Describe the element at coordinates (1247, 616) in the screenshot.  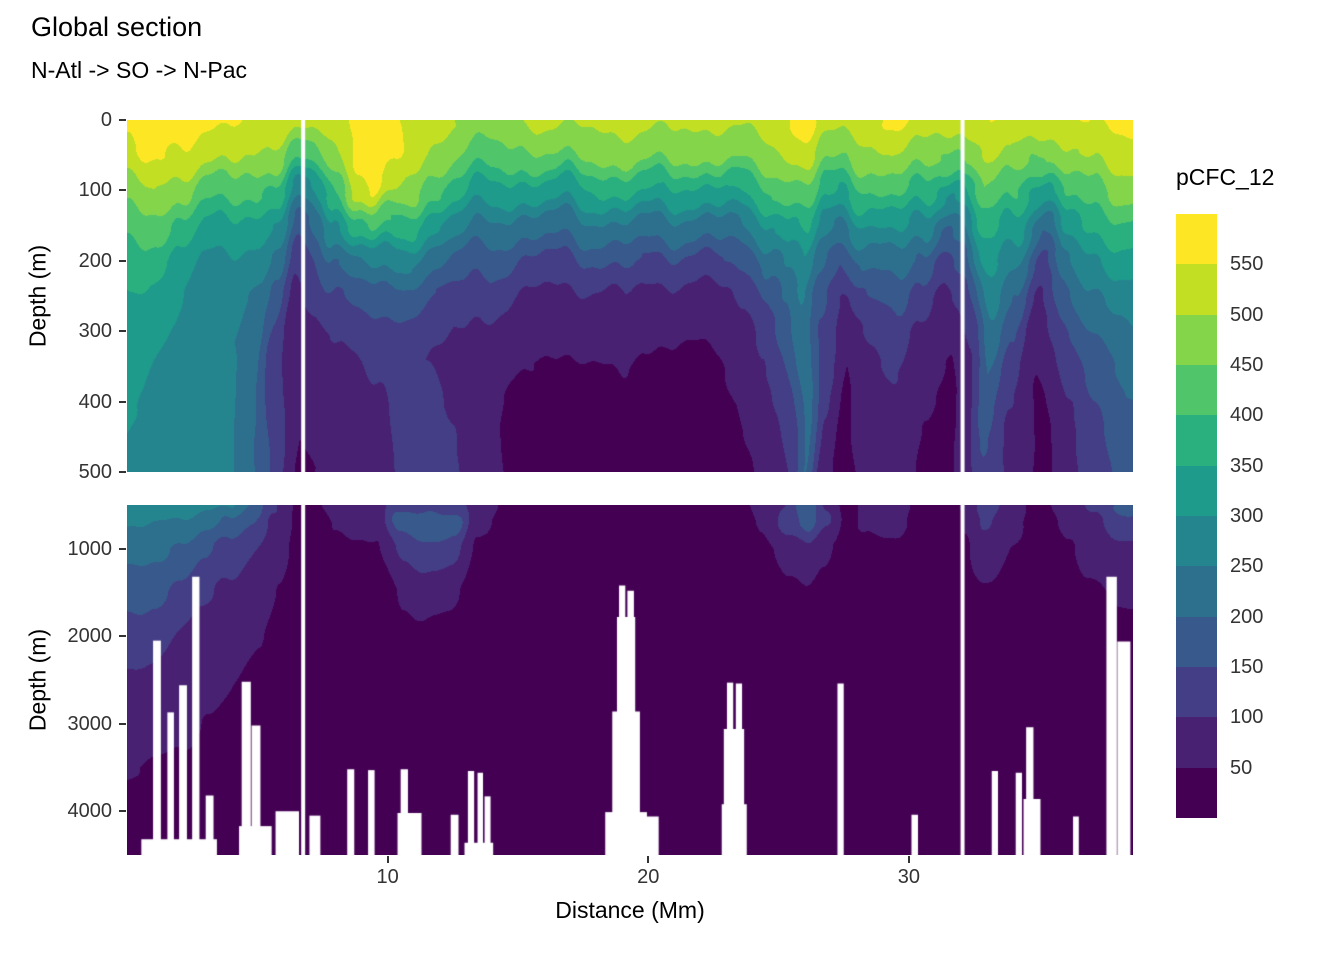
I see `legend-tick-label: 200` at that location.